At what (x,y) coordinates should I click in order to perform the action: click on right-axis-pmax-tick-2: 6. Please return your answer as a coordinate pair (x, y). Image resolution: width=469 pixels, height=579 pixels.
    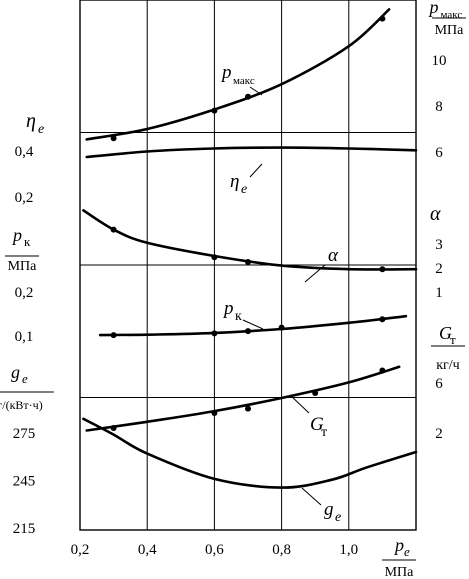
    Looking at the image, I should click on (439, 153).